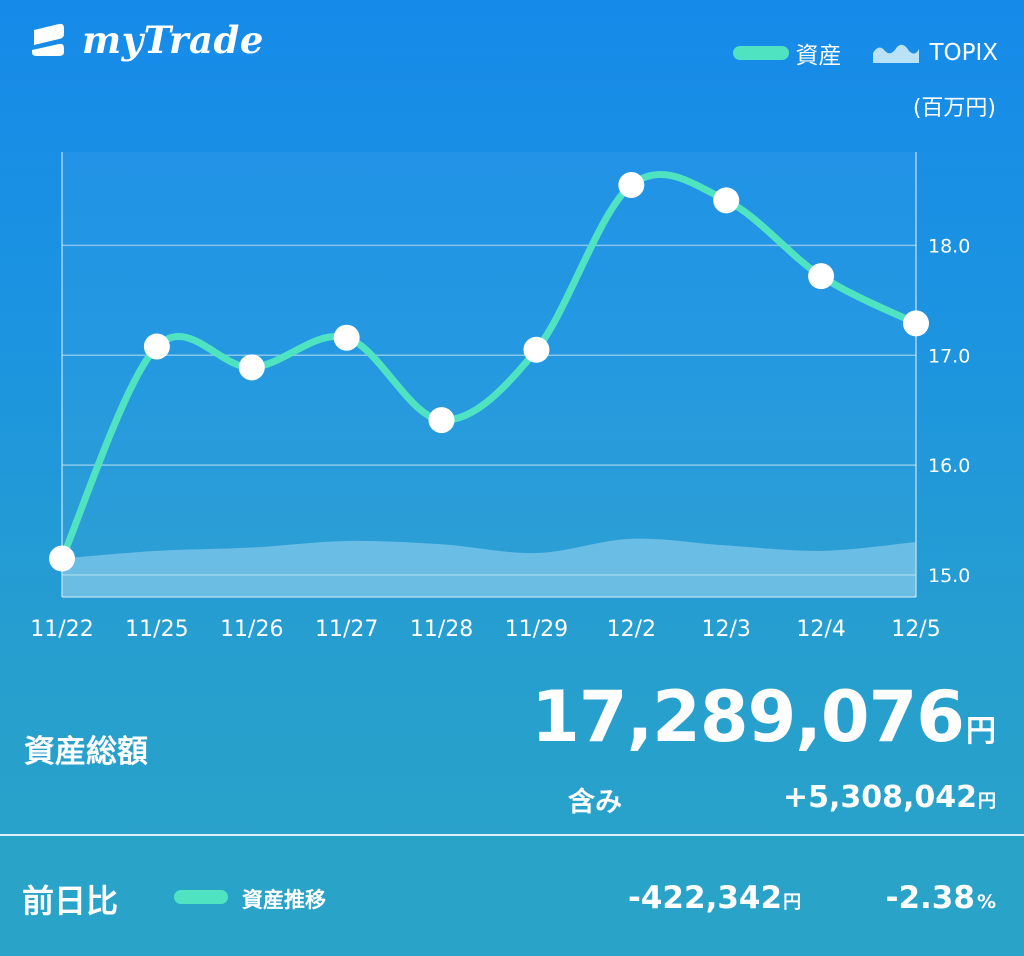 Image resolution: width=1024 pixels, height=956 pixels. I want to click on daily-change-unit: 円, so click(792, 902).